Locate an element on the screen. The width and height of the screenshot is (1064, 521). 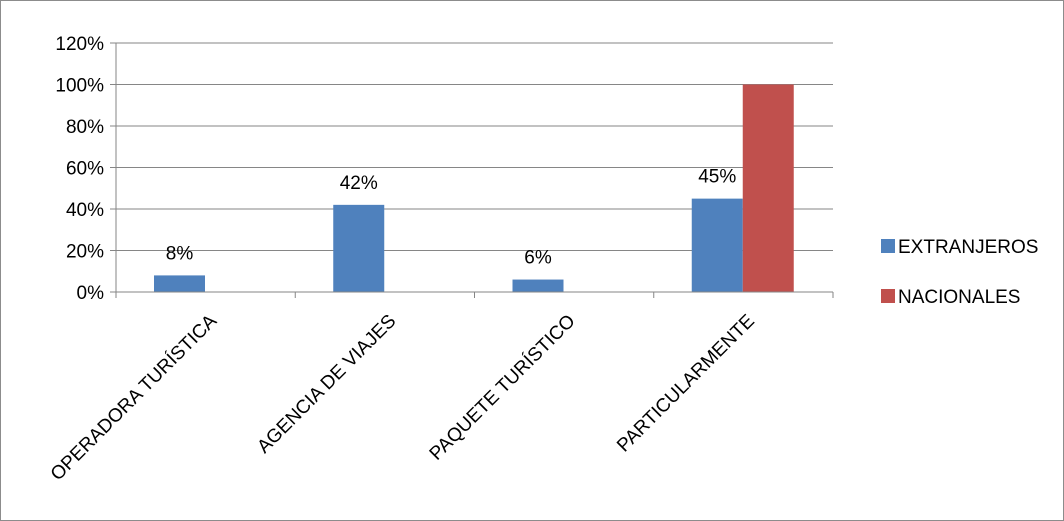
y-tick-label: 40% is located at coordinates (85, 210).